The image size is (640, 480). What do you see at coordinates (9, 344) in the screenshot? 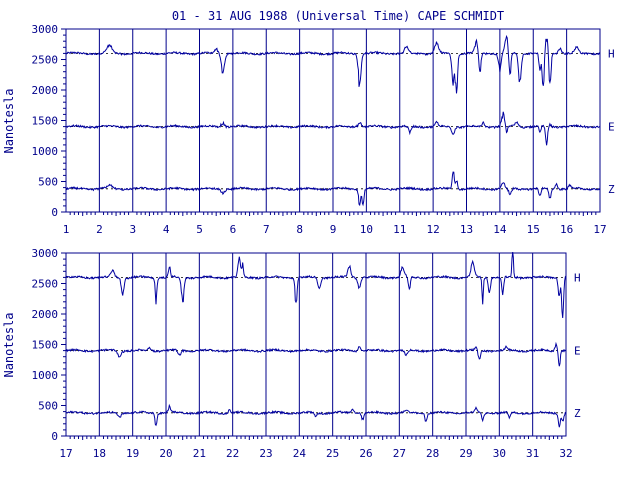
I see `y-axis-label-bottom: Nanotesla` at bounding box center [9, 344].